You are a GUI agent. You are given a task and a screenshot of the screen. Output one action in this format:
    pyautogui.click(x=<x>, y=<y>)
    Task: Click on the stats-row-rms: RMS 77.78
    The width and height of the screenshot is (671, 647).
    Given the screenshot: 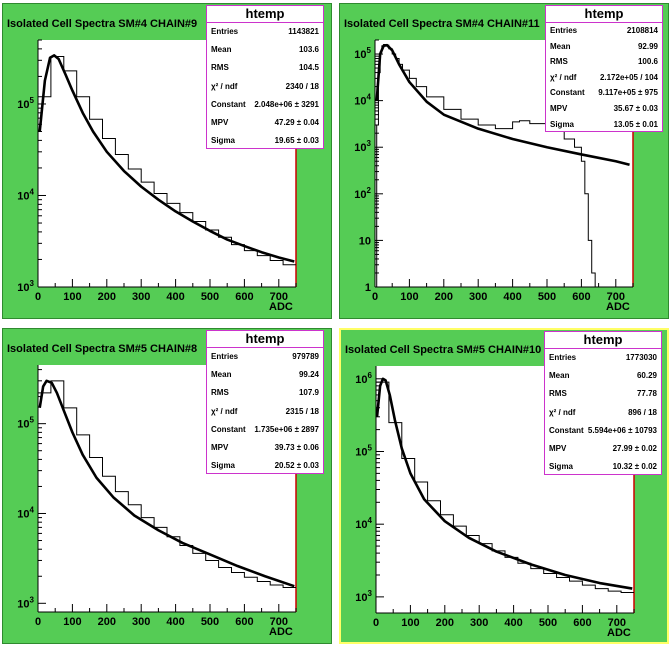 What is the action you would take?
    pyautogui.click(x=603, y=394)
    